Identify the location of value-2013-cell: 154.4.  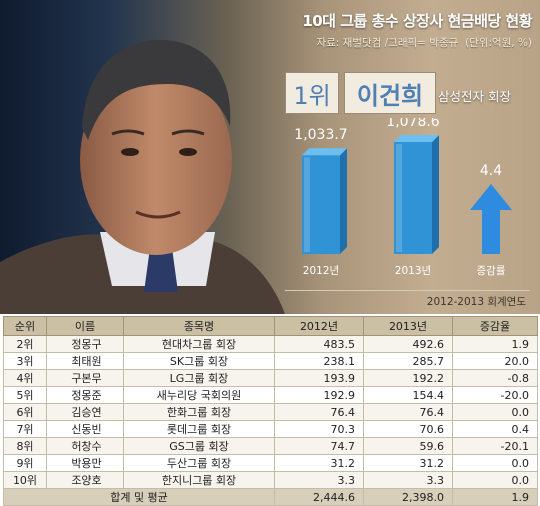
(408, 395).